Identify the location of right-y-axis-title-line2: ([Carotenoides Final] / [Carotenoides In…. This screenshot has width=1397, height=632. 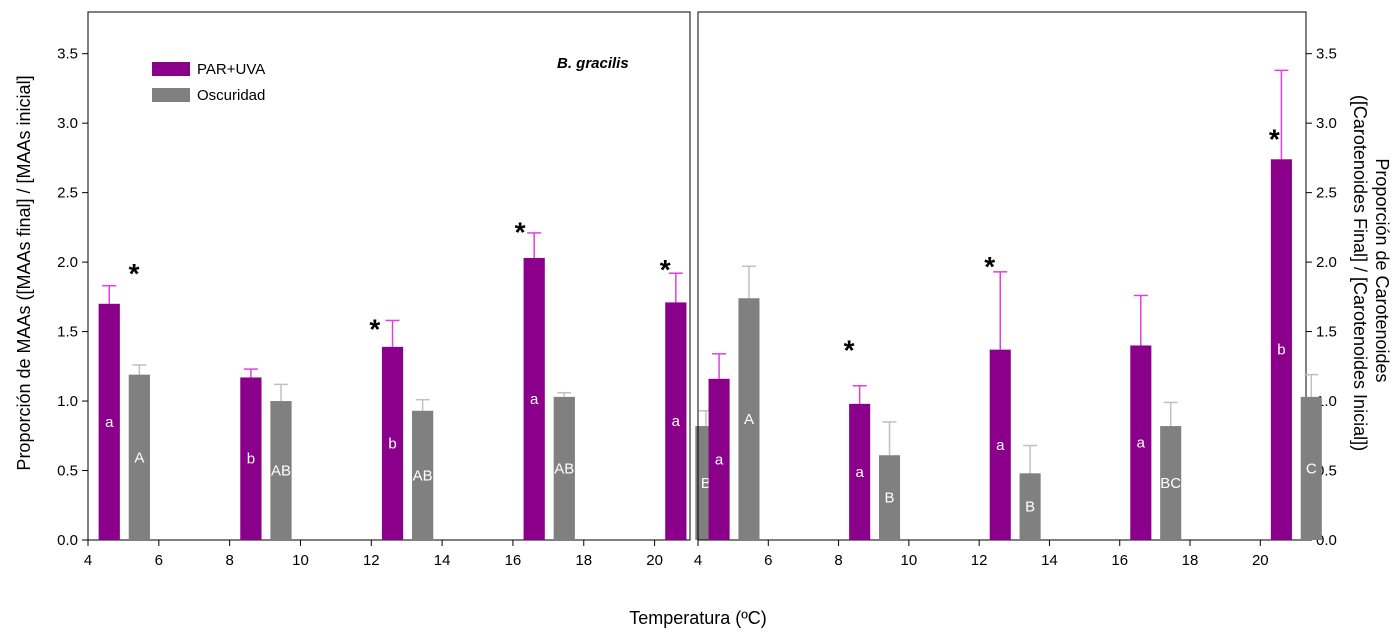
(1360, 273).